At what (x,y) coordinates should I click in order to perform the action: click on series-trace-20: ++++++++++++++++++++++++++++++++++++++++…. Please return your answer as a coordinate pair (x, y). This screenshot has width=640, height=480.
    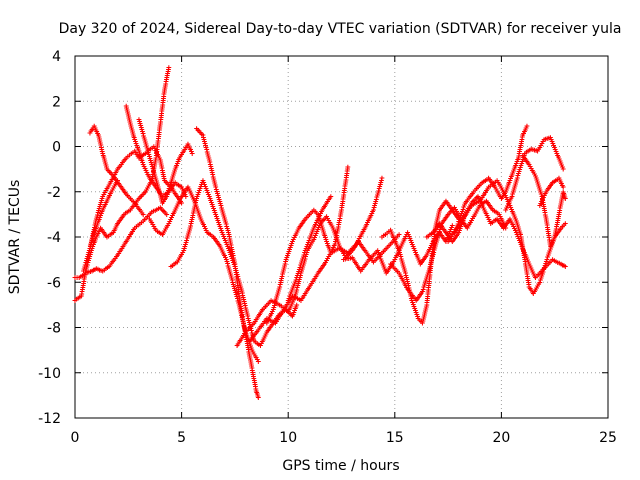
    Looking at the image, I should click on (487, 184).